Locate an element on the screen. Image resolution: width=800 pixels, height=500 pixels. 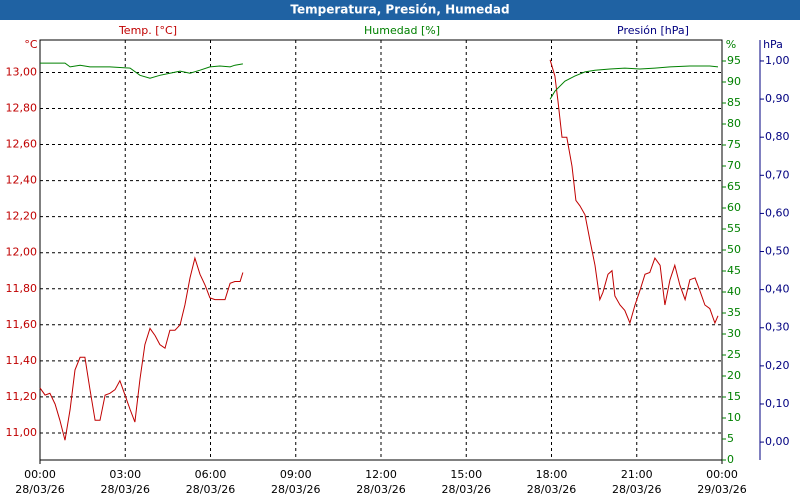
y-tick-label: 11,00 is located at coordinates (22, 432).